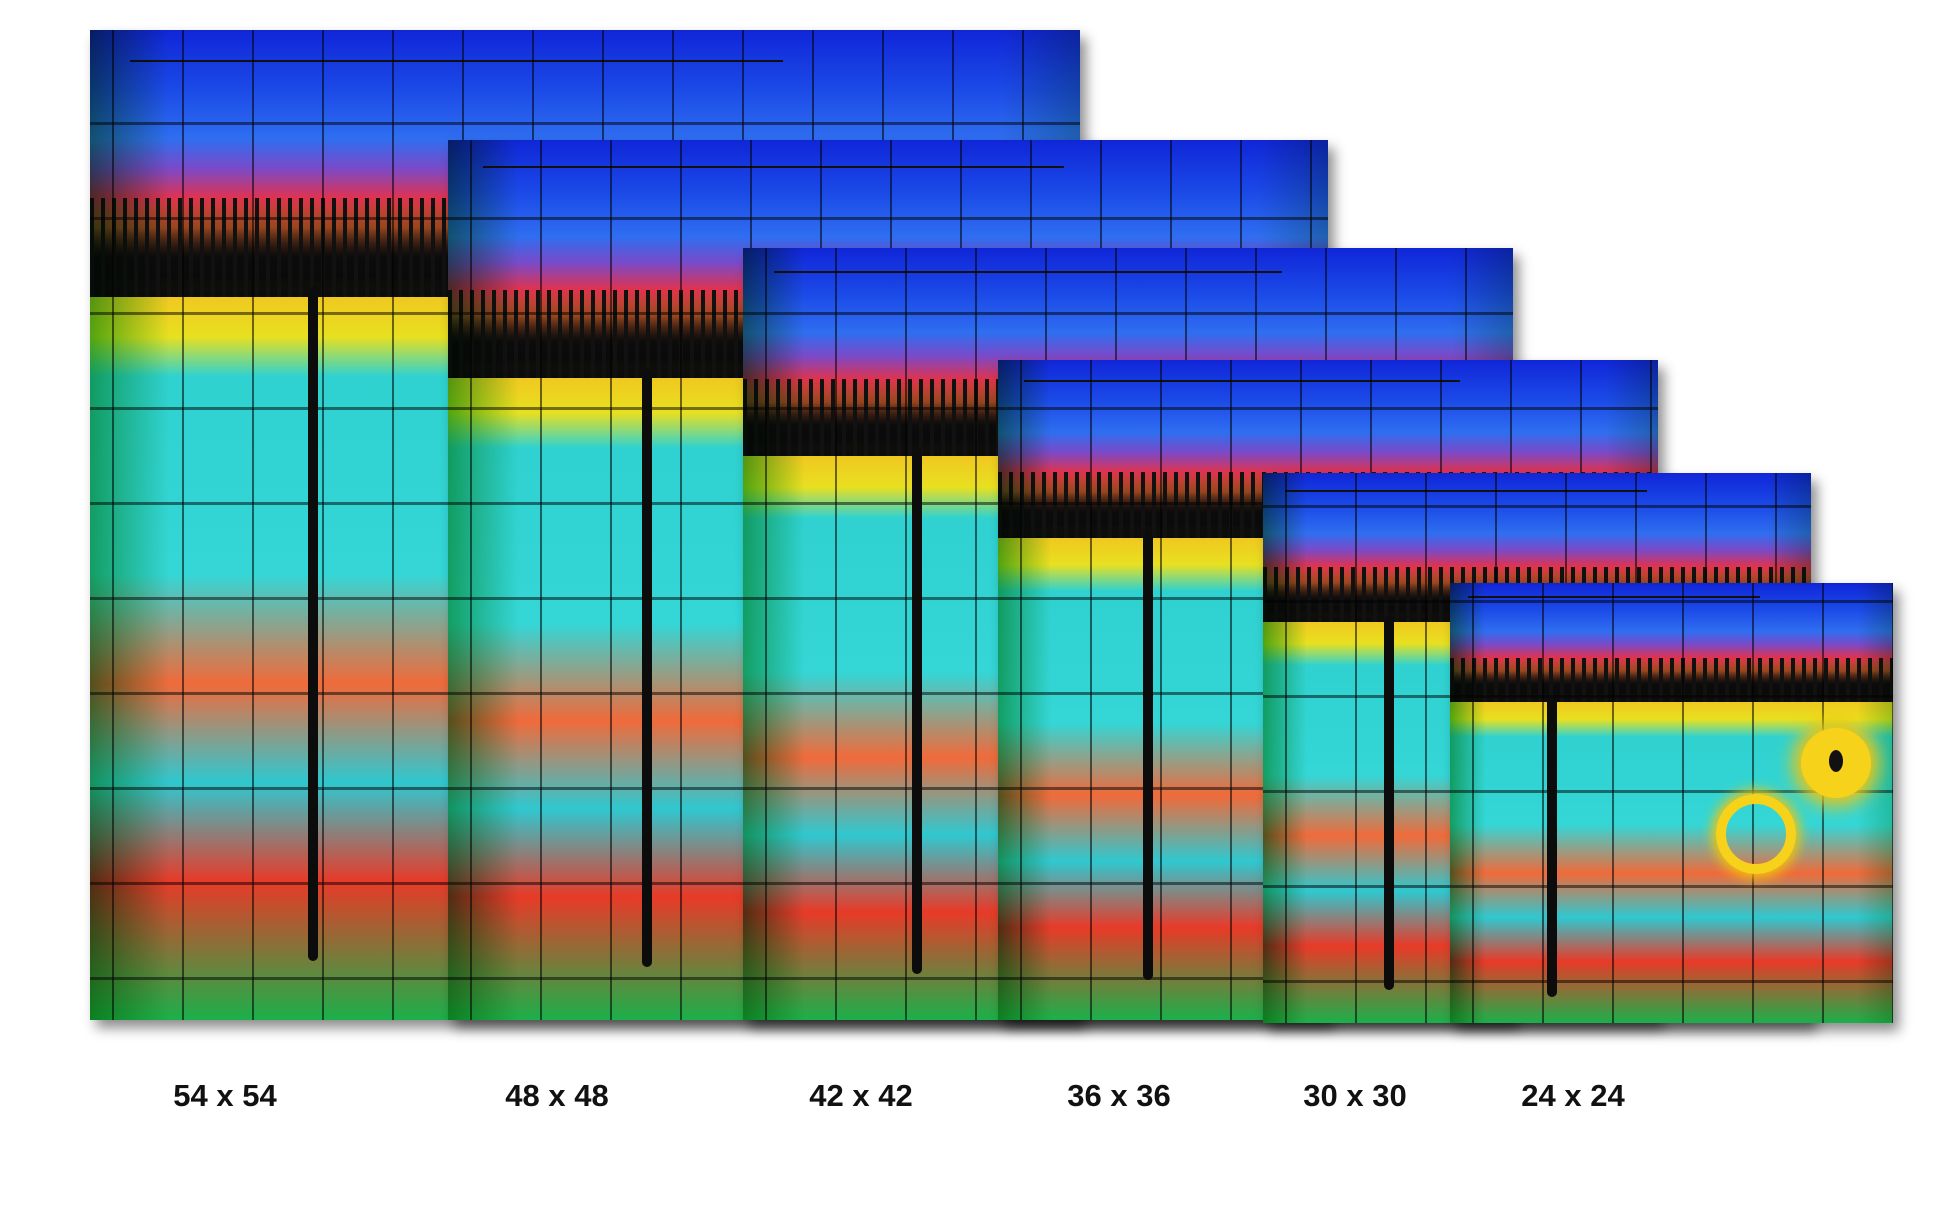  Describe the element at coordinates (1671, 803) in the screenshot. I see `canvas-24x24` at that location.